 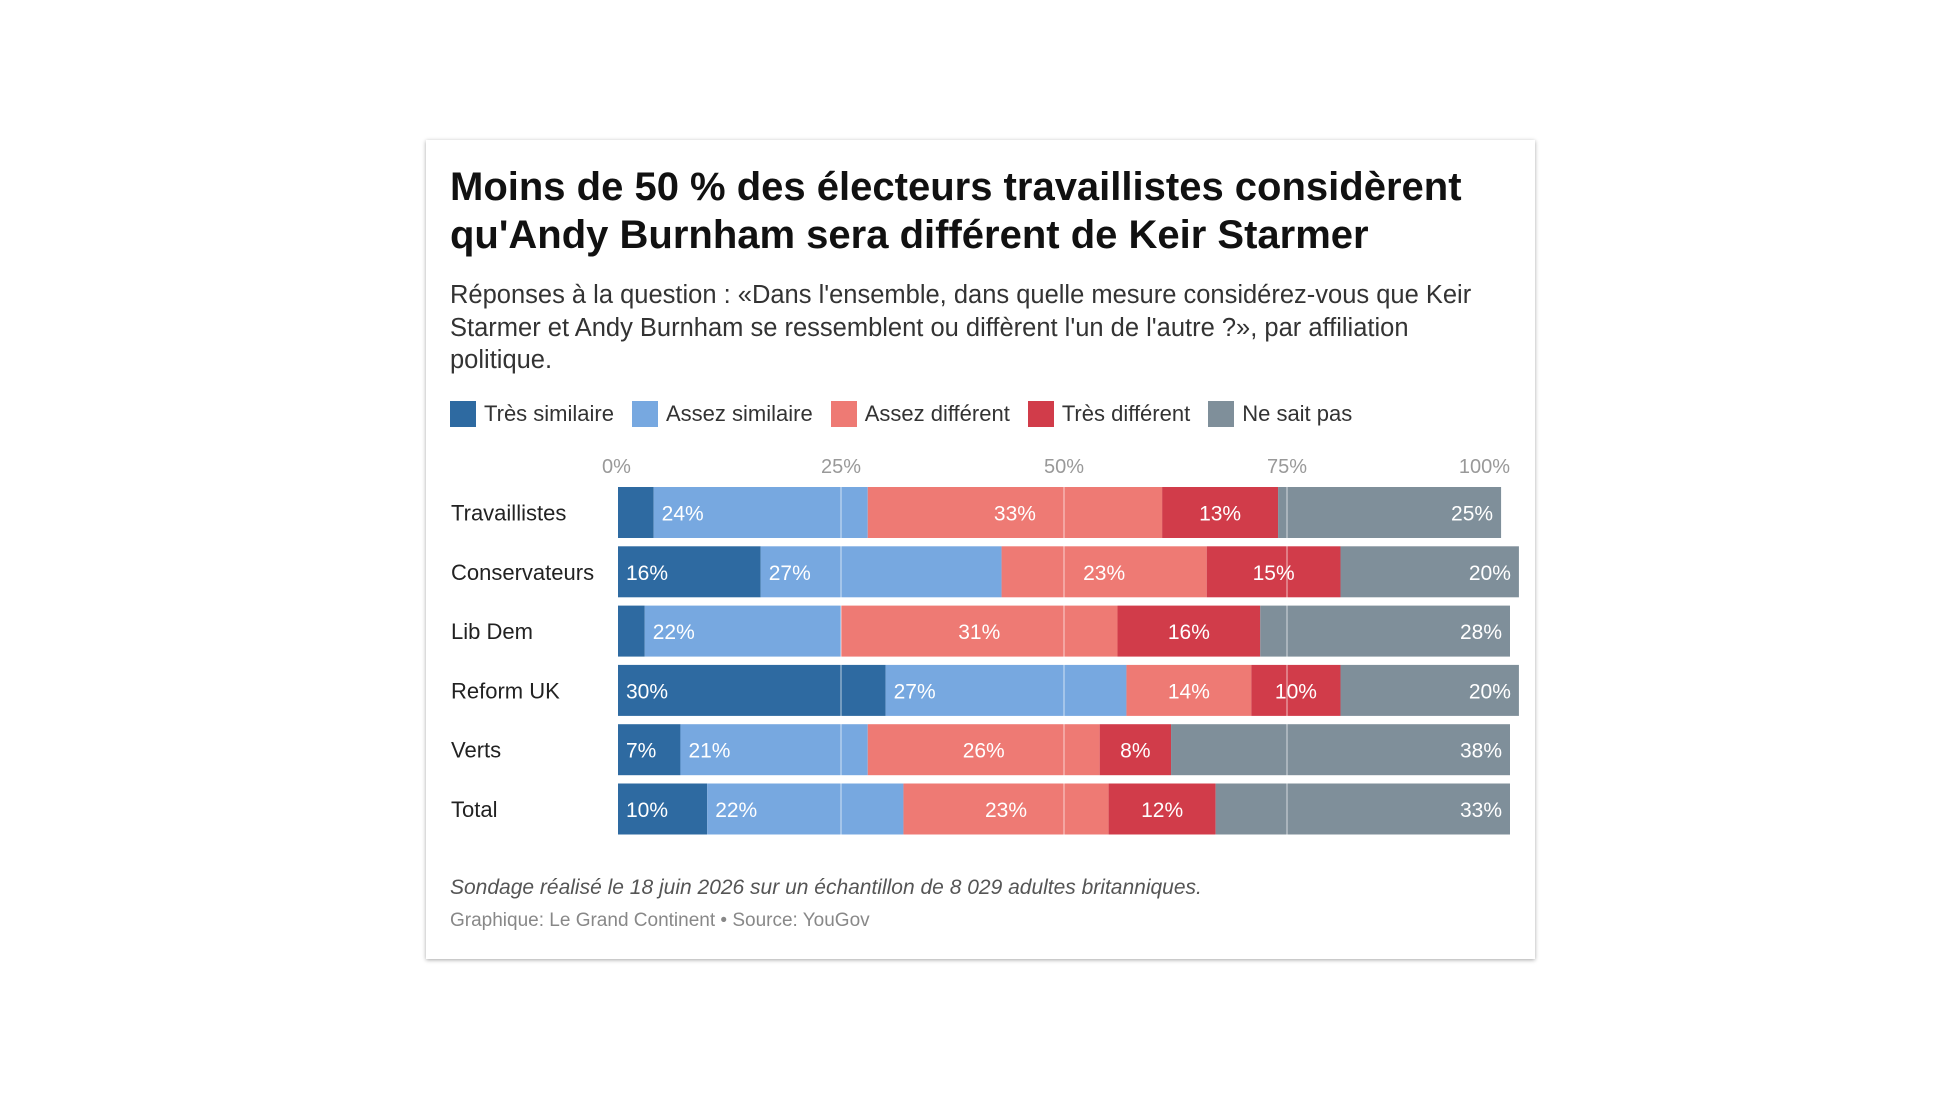 I want to click on bar-value-label: 7%, so click(x=641, y=751).